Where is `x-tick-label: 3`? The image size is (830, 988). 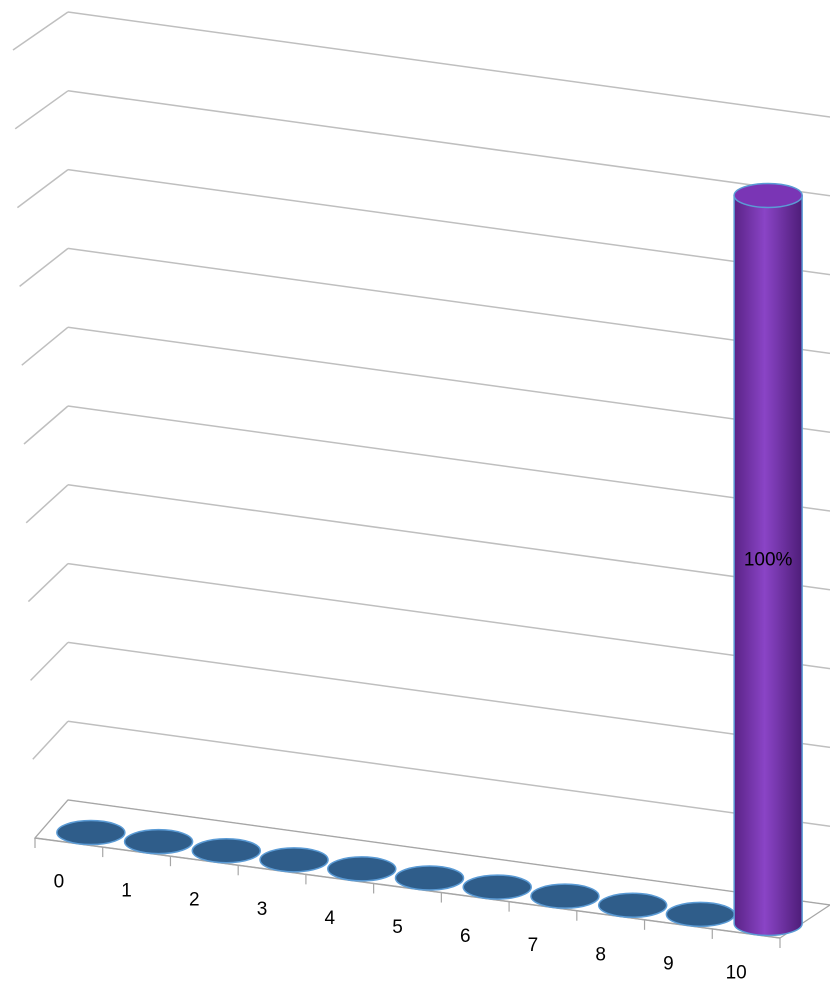
x-tick-label: 3 is located at coordinates (262, 909).